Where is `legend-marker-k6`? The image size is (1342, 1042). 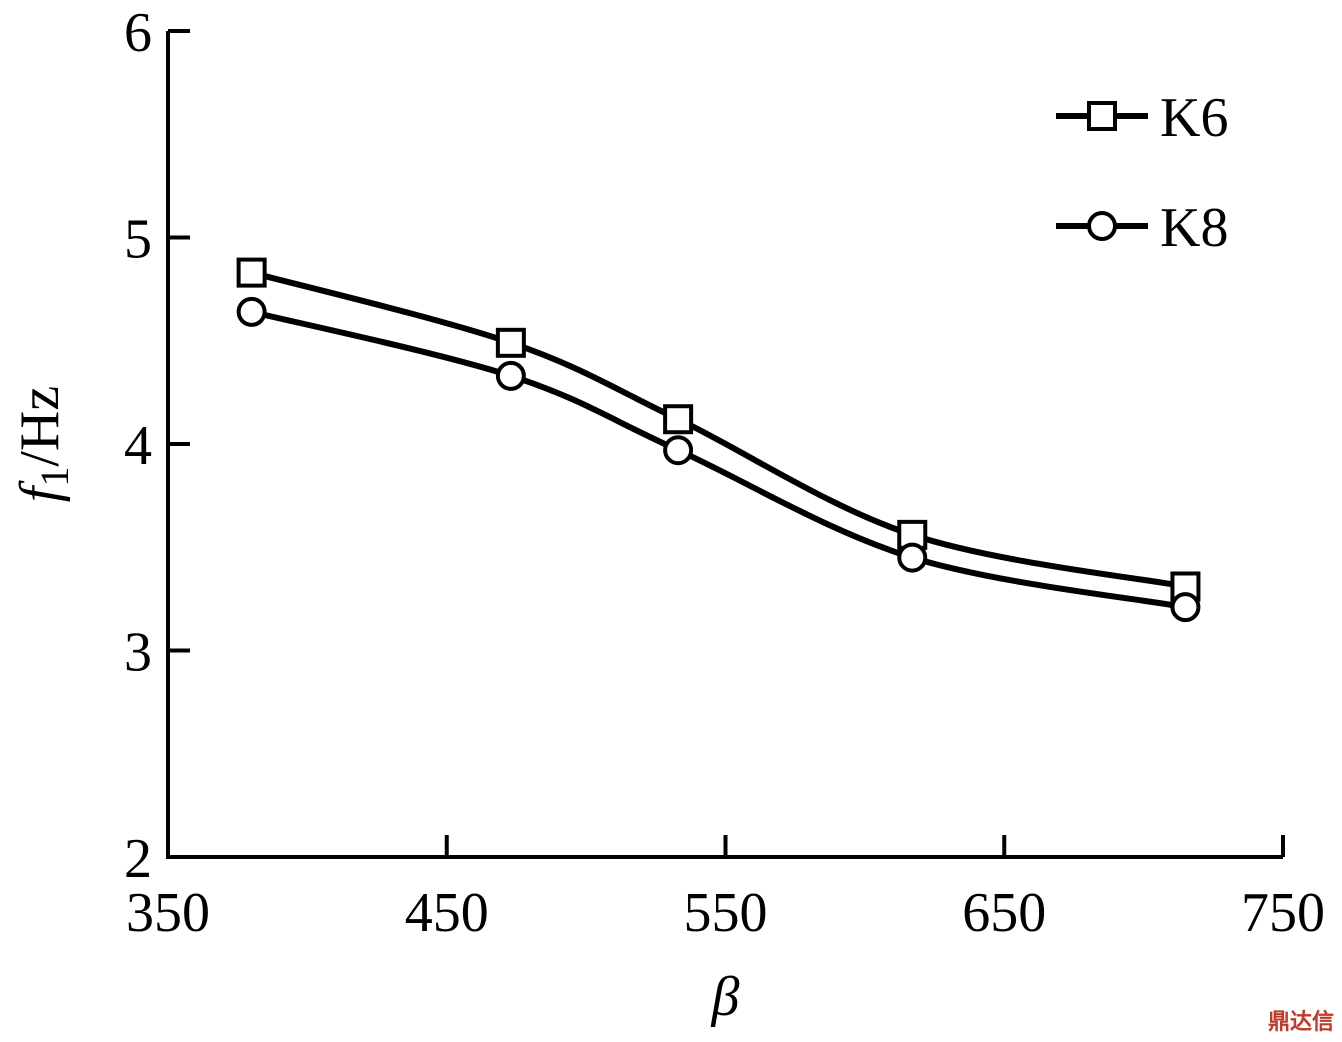
legend-marker-k6 is located at coordinates (1102, 116).